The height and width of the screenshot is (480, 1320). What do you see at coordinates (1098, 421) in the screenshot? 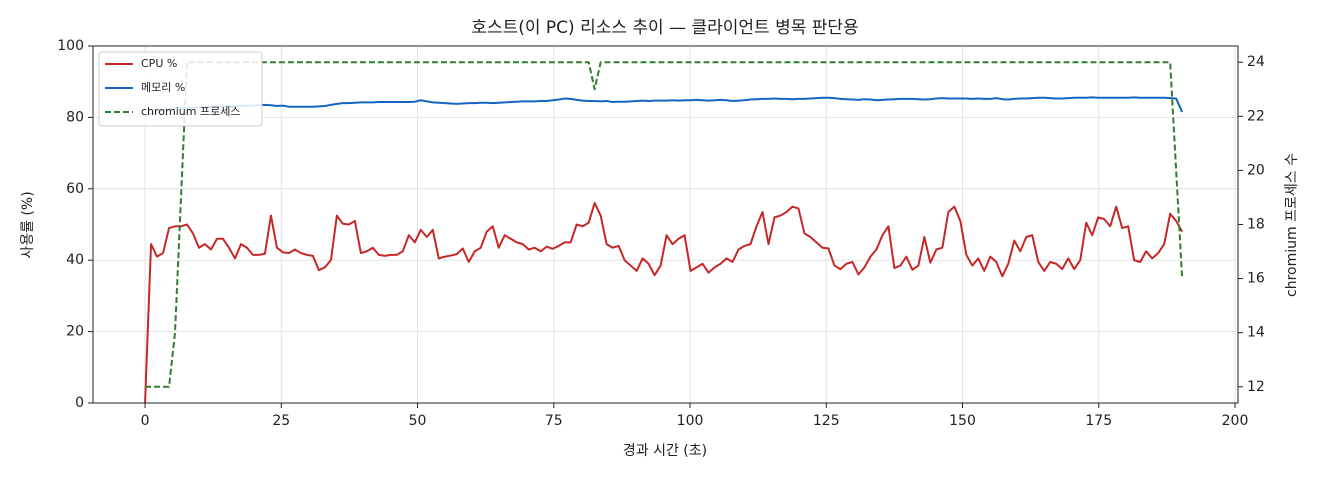
I see `x-tick-label: 175` at bounding box center [1098, 421].